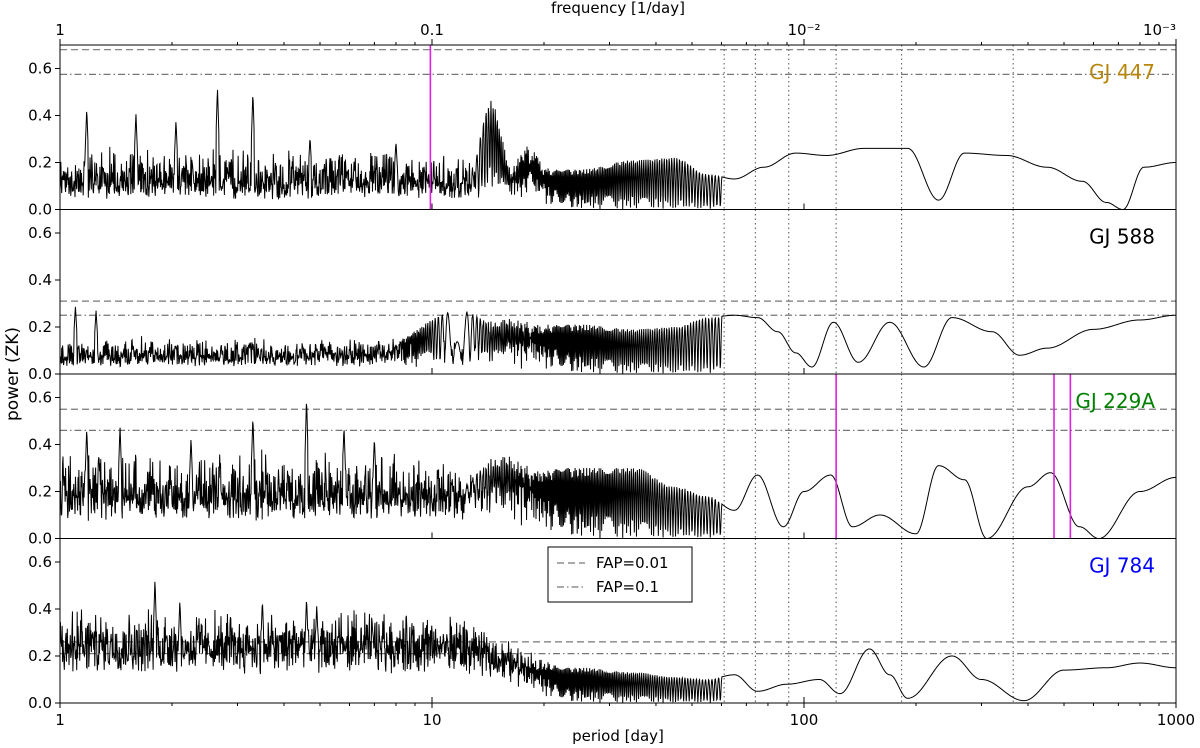  I want to click on legend-label: FAP=0.01, so click(632, 563).